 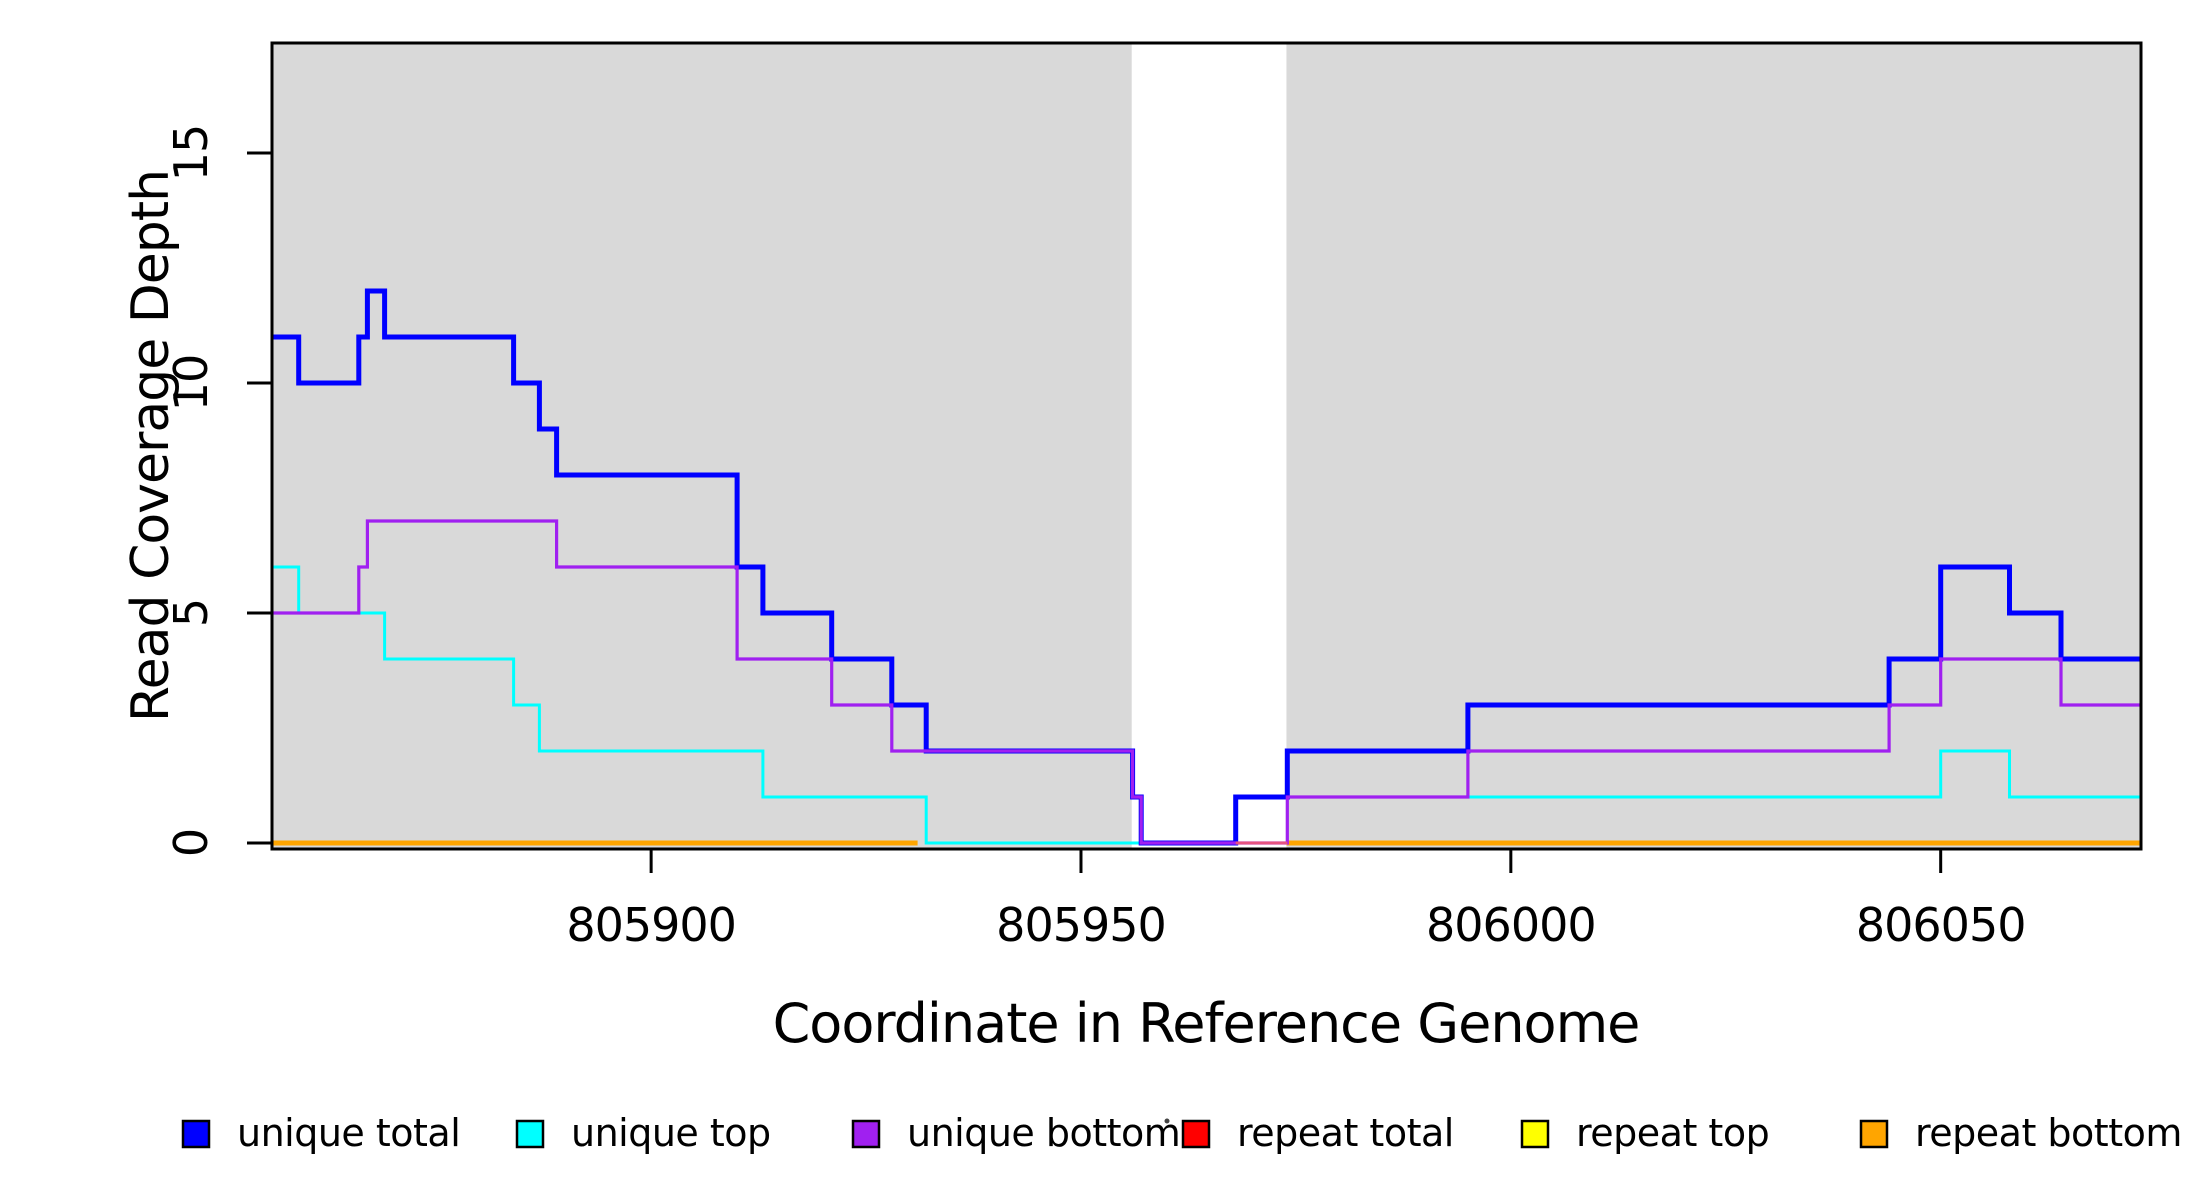 I want to click on legend-item-repeat-total: repeat total, so click(x=1317, y=1133).